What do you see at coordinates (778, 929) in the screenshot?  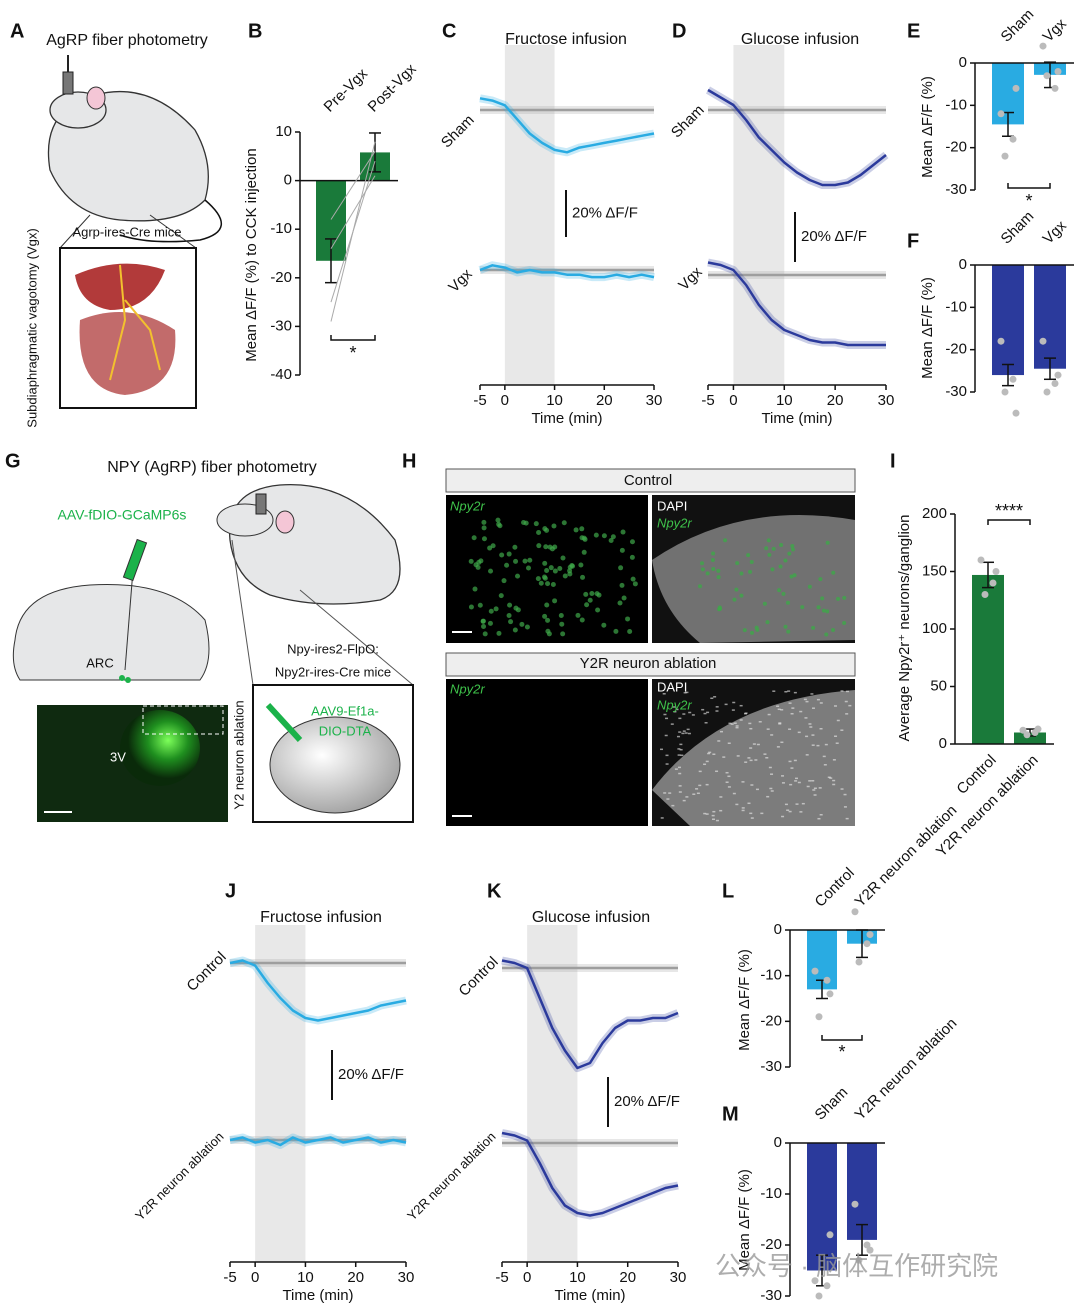 I see `y-tick-label: 0` at bounding box center [778, 929].